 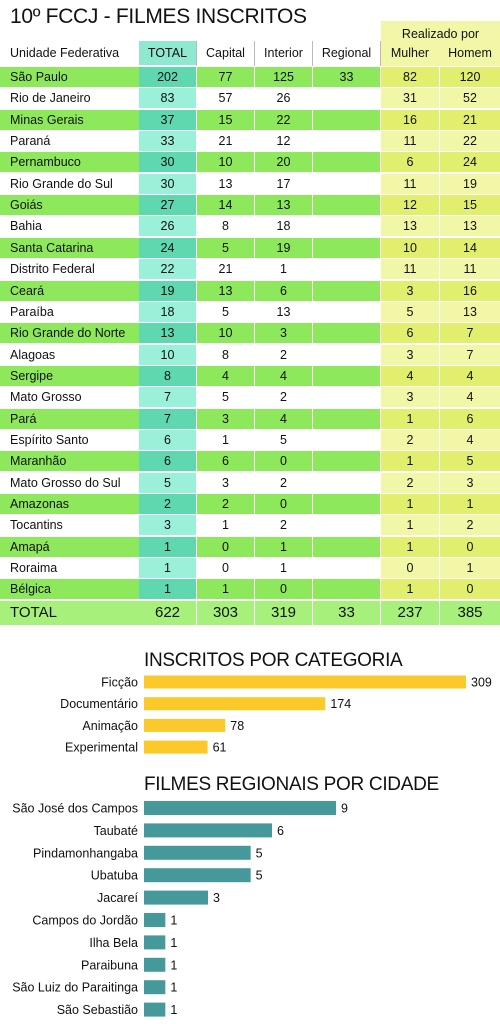 I want to click on cell-interior: 13, so click(x=283, y=312).